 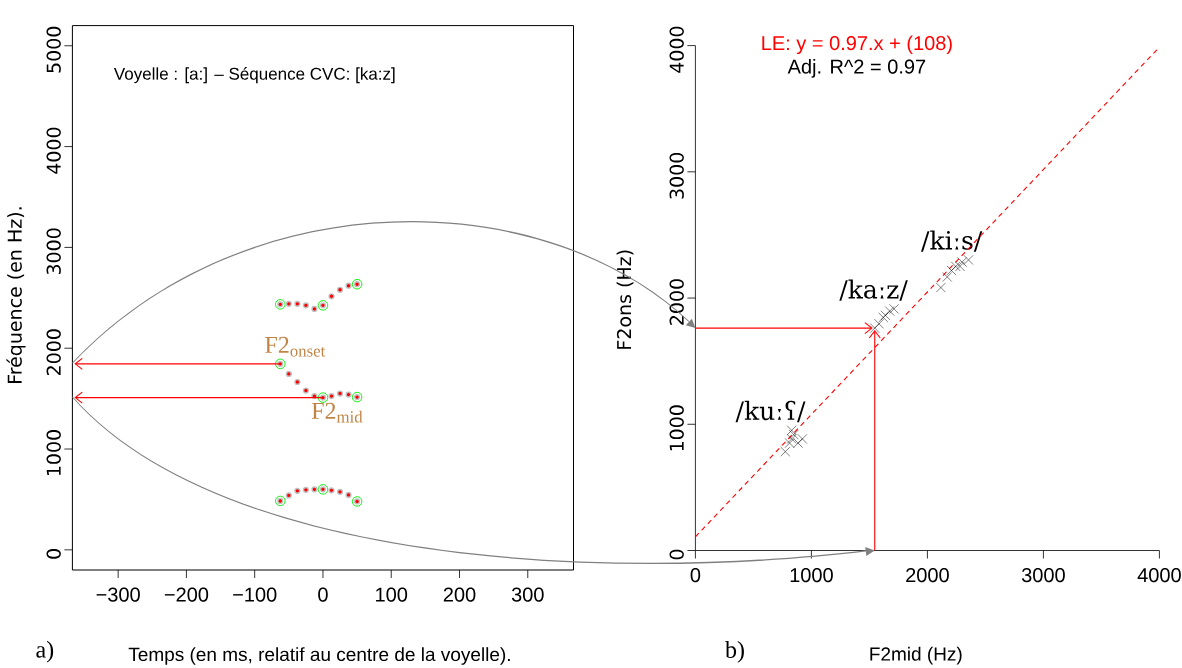 I want to click on series-label: /kuːʕ/, so click(x=770, y=411).